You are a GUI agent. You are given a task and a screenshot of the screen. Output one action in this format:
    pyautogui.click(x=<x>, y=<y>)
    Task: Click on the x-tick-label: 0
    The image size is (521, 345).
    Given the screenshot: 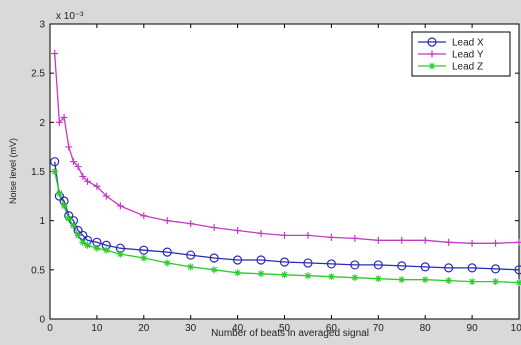 What is the action you would take?
    pyautogui.click(x=50, y=328)
    